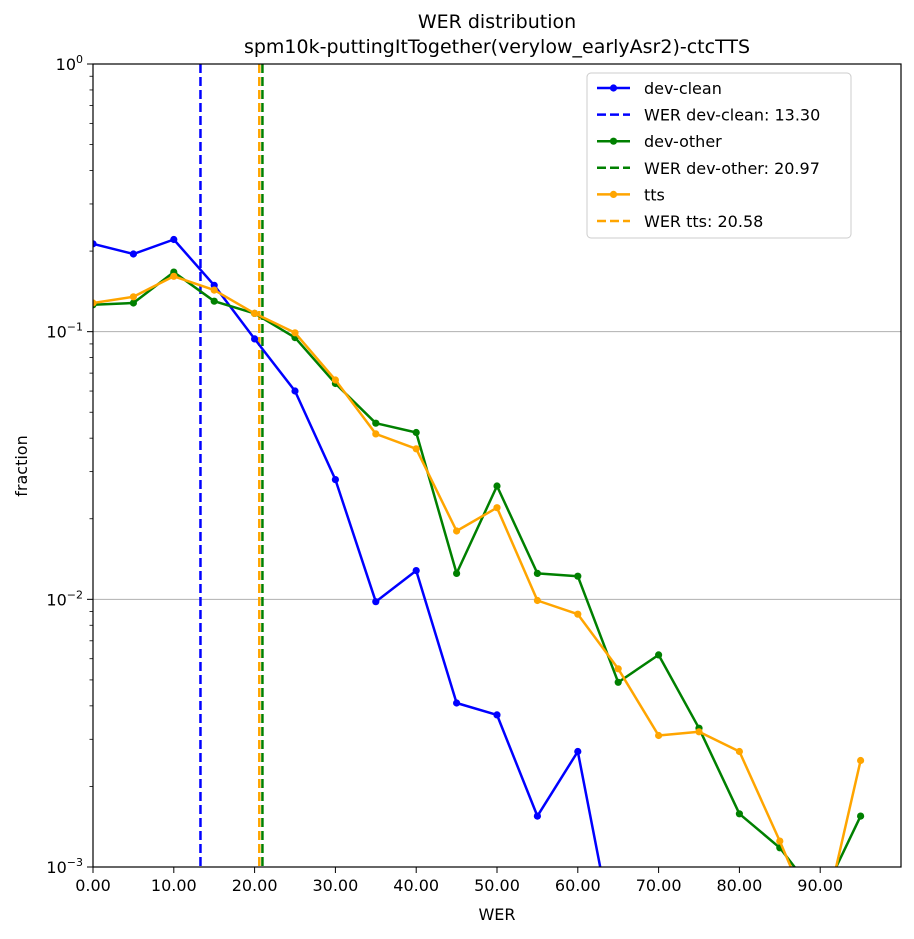 The height and width of the screenshot is (939, 914). I want to click on legend-label: dev-clean, so click(683, 88).